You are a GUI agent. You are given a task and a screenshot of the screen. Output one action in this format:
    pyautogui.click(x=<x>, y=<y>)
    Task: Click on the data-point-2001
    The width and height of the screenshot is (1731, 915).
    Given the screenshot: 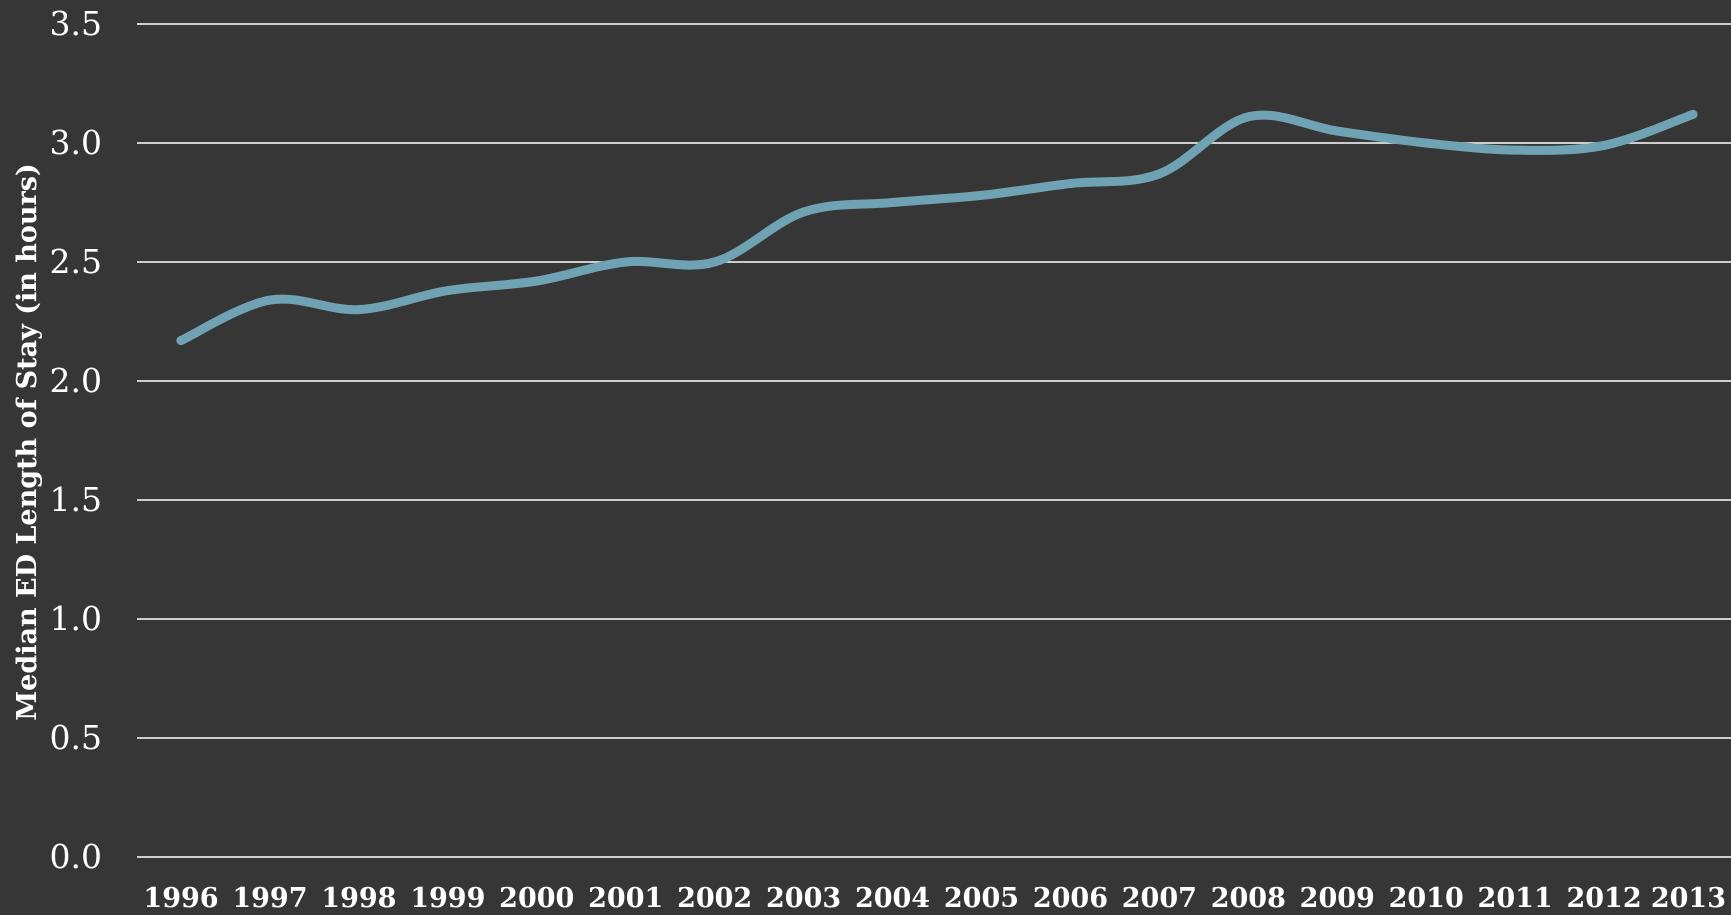 What is the action you would take?
    pyautogui.click(x=626, y=262)
    